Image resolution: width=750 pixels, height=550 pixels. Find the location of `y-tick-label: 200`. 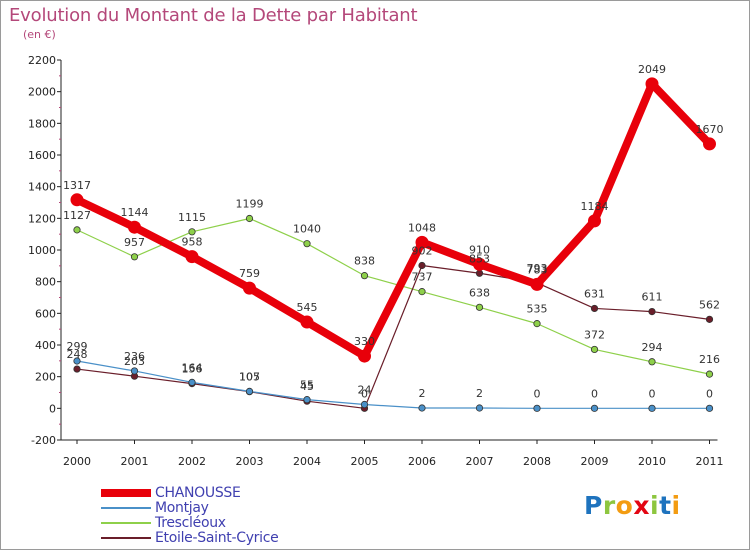

y-tick-label: 200 is located at coordinates (45, 377).